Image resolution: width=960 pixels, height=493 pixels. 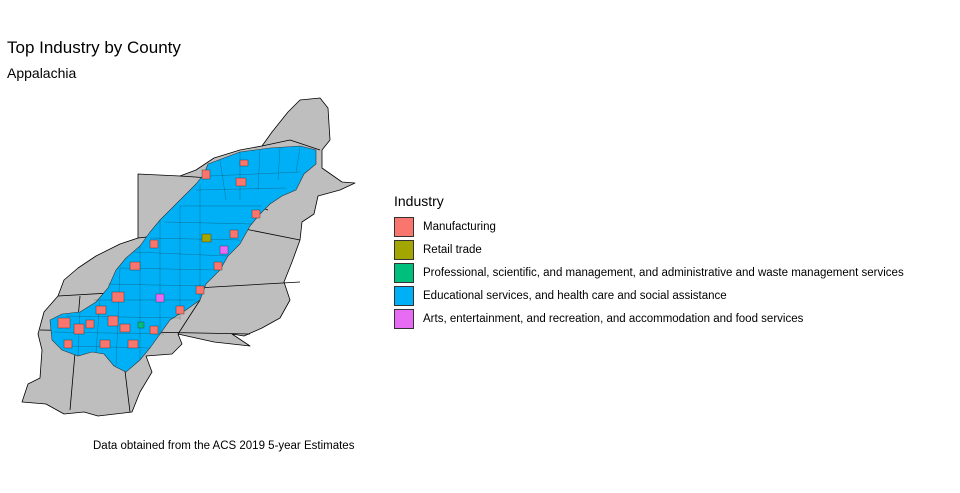 What do you see at coordinates (452, 249) in the screenshot?
I see `legend-label: Retail trade` at bounding box center [452, 249].